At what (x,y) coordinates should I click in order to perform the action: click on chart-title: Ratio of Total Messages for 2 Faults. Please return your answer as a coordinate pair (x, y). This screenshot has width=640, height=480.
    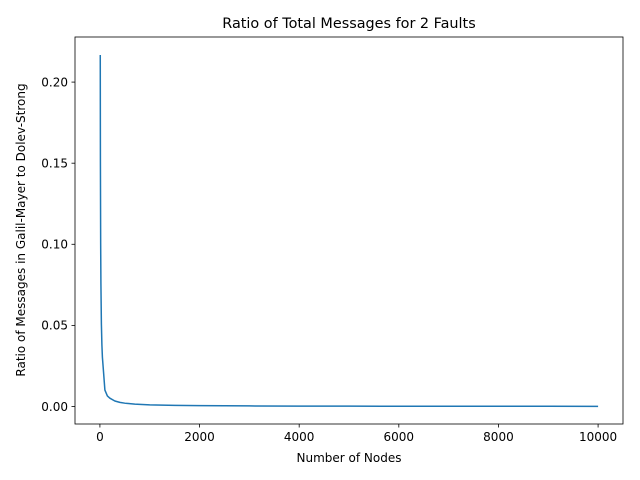
    Looking at the image, I should click on (348, 24).